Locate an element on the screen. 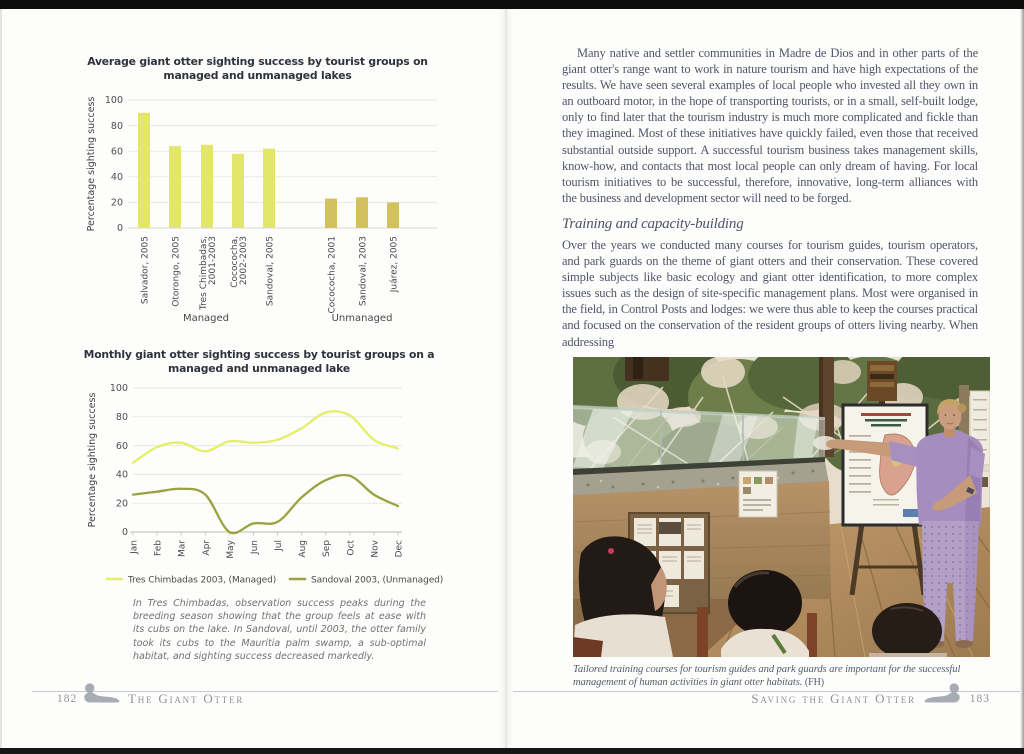 This screenshot has width=1024, height=754. svg-text: Salvador, 2005 is located at coordinates (146, 270).